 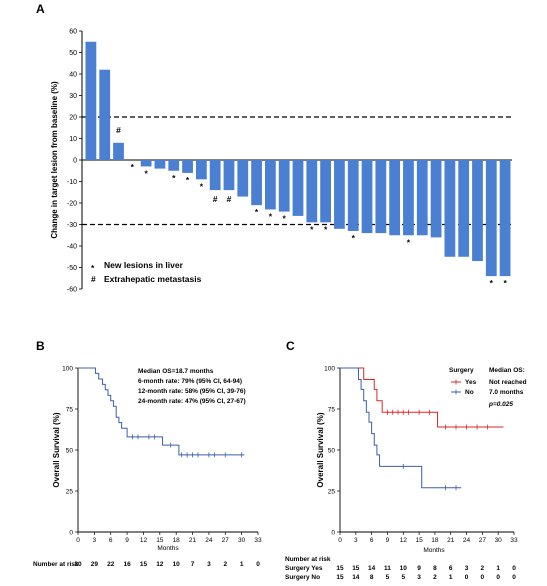 I want to click on panel-a-legend-symbol: *, so click(x=93, y=268).